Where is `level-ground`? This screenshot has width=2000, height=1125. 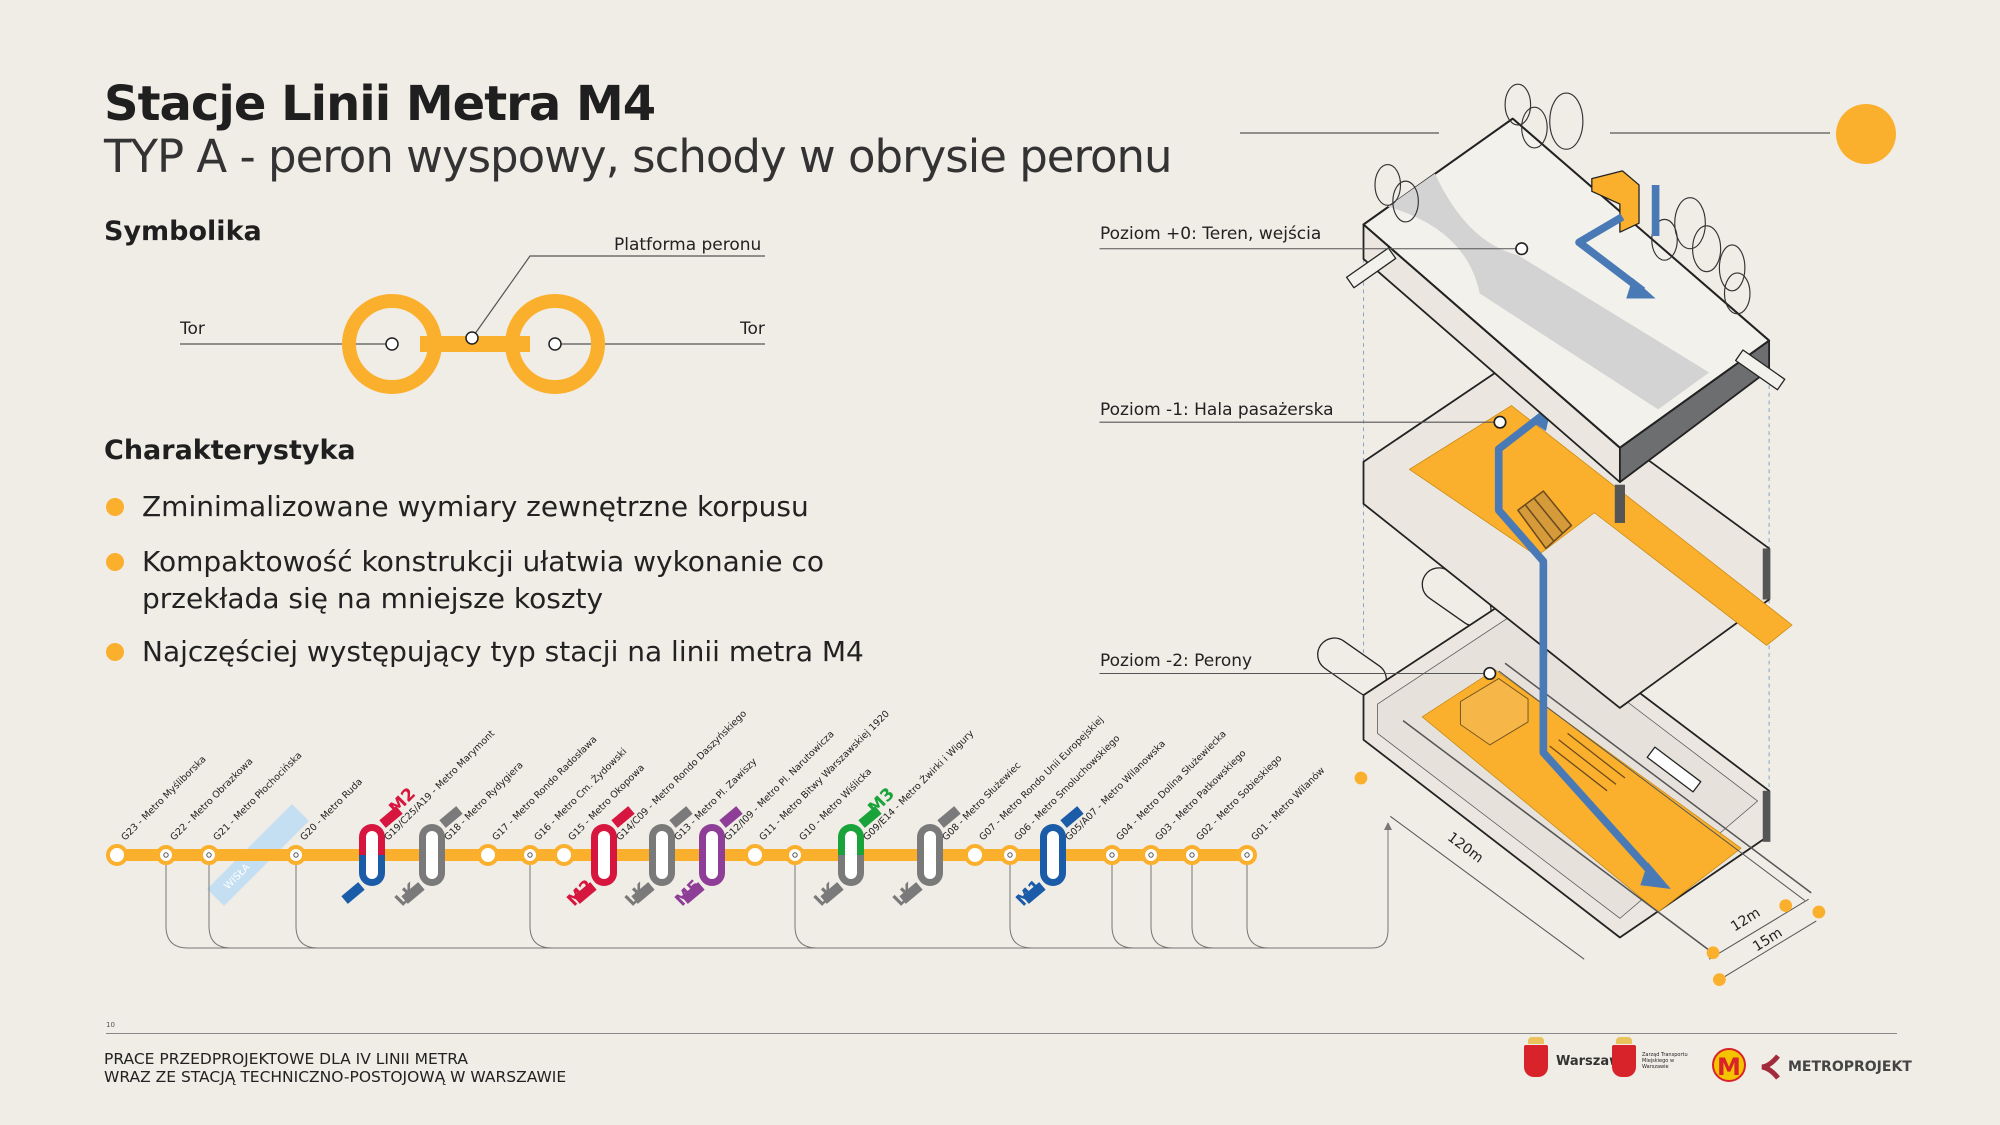
level-ground is located at coordinates (1565, 283).